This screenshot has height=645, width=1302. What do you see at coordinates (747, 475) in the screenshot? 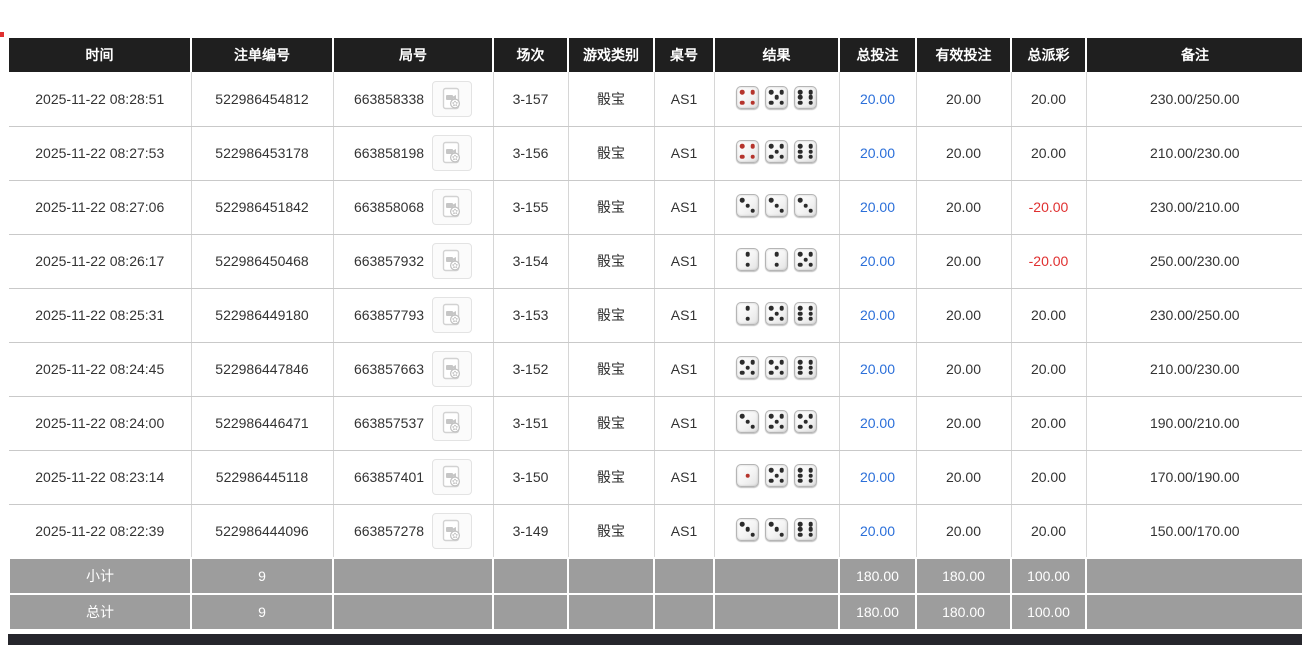
I see `die-face-1-icon` at bounding box center [747, 475].